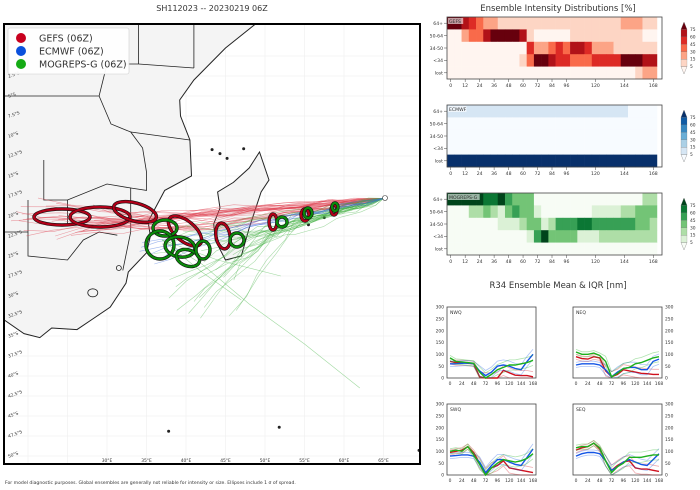 The image size is (700, 490). I want to click on iqr-line-gefs, so click(617, 453).